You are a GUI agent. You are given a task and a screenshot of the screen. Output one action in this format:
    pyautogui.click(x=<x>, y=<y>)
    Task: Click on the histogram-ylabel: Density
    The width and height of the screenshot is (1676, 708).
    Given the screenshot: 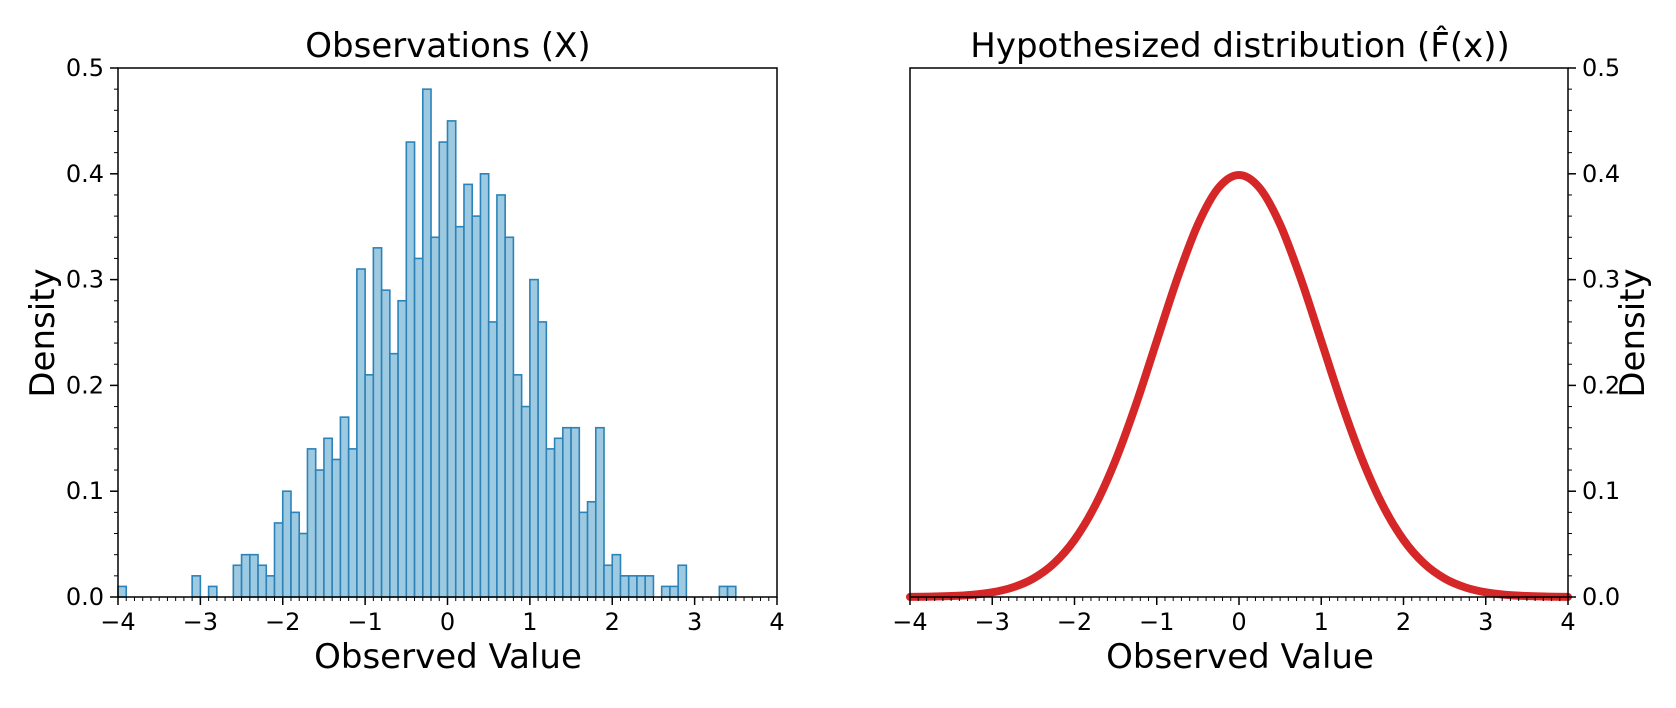 What is the action you would take?
    pyautogui.click(x=43, y=332)
    